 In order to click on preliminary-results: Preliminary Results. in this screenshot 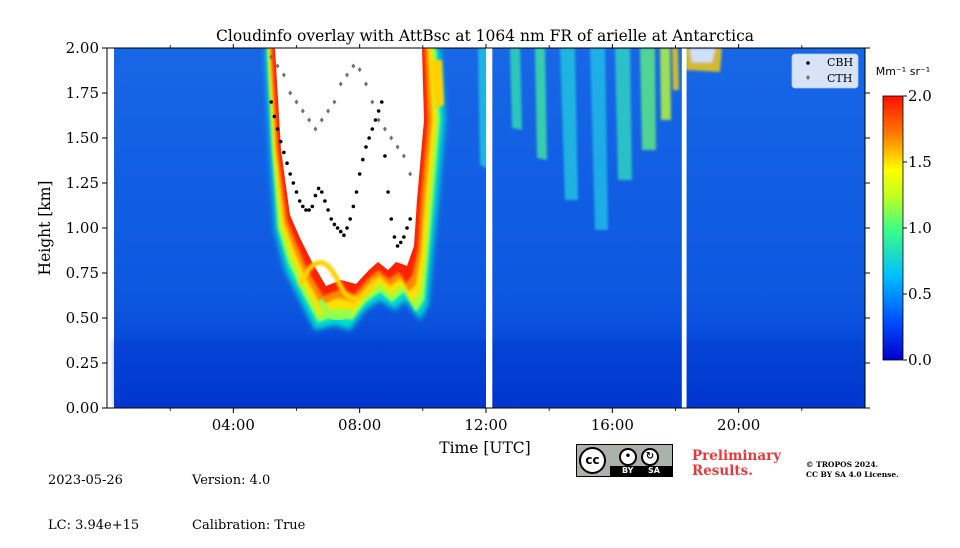, I will do `click(737, 463)`.